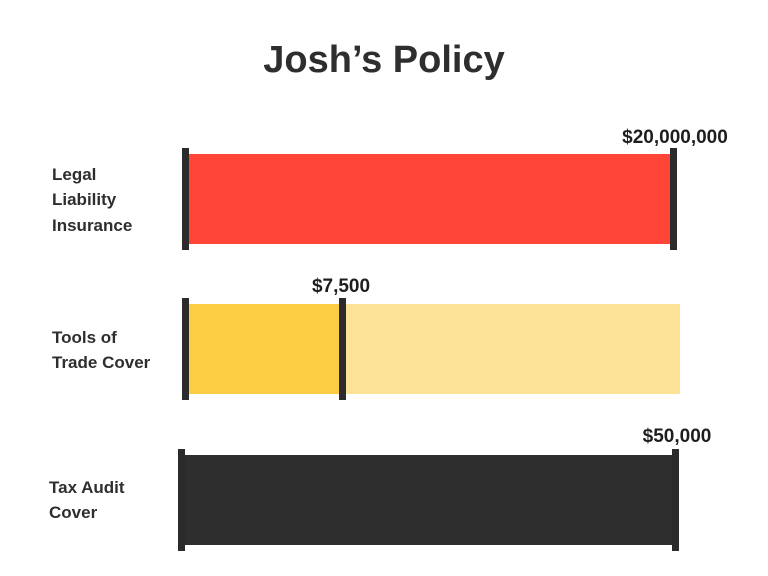  What do you see at coordinates (74, 174) in the screenshot?
I see `category-label-1-line-1: Legal` at bounding box center [74, 174].